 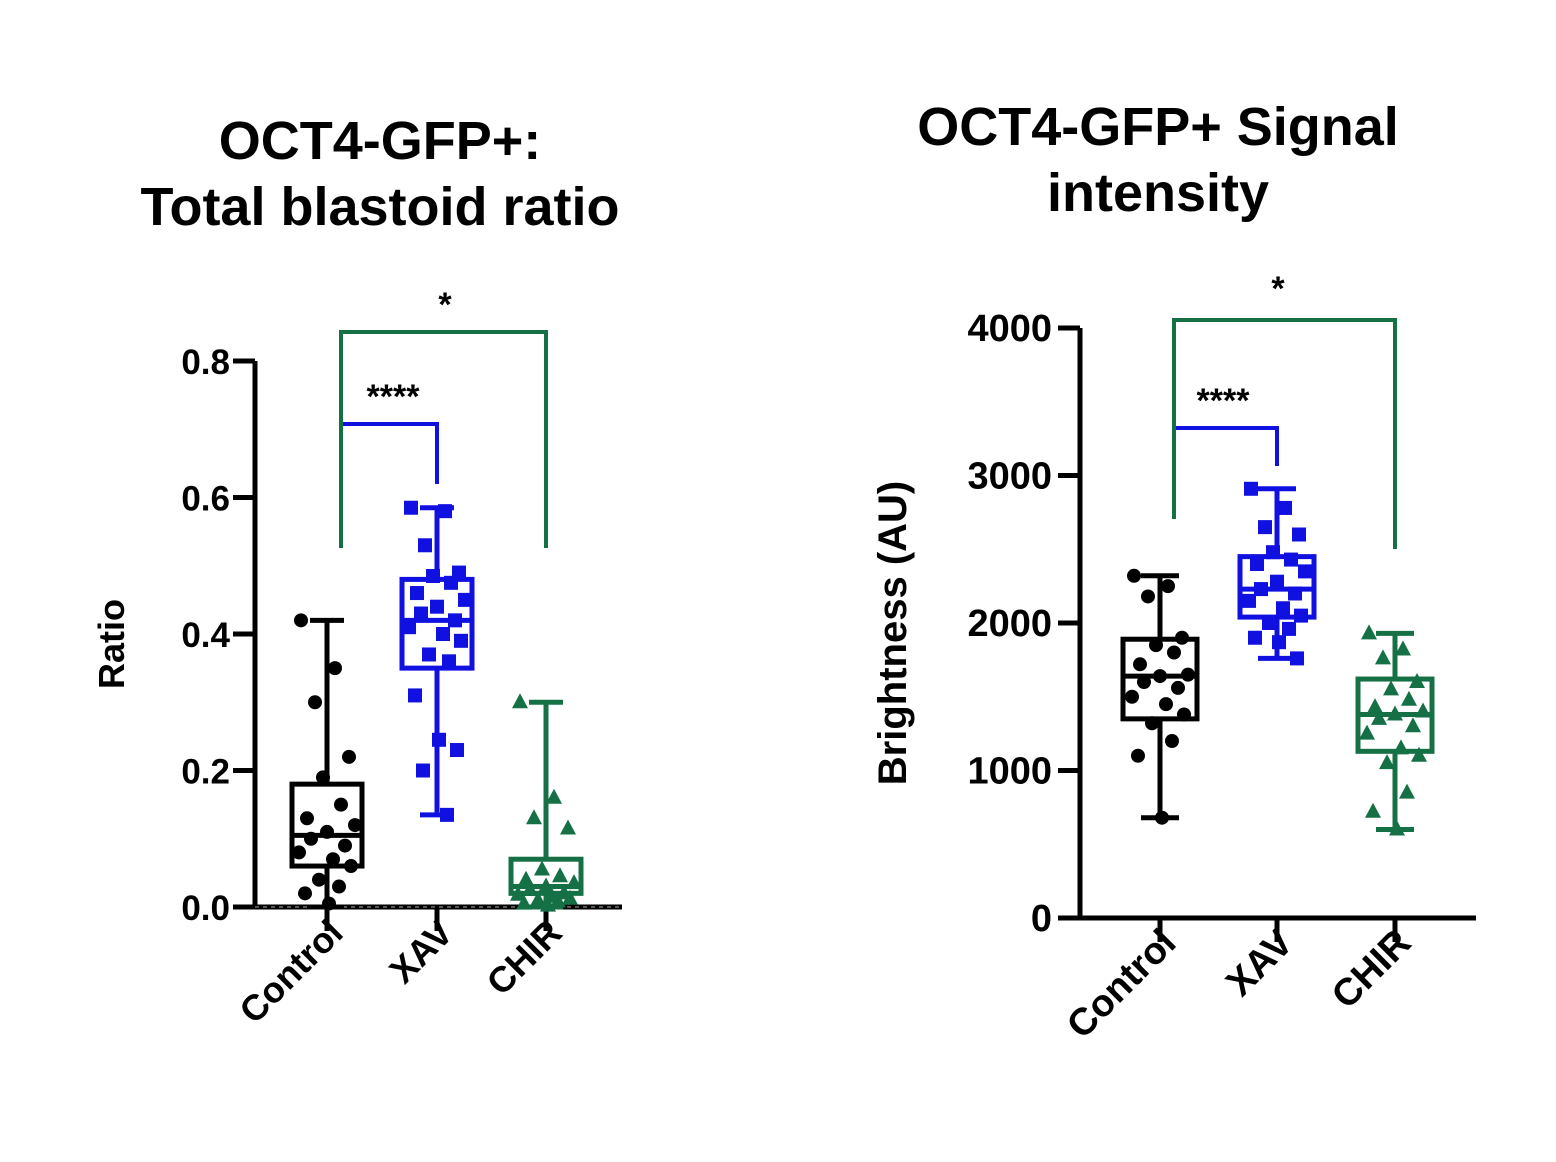 I want to click on y-tick-label: 1000, so click(x=1009, y=772).